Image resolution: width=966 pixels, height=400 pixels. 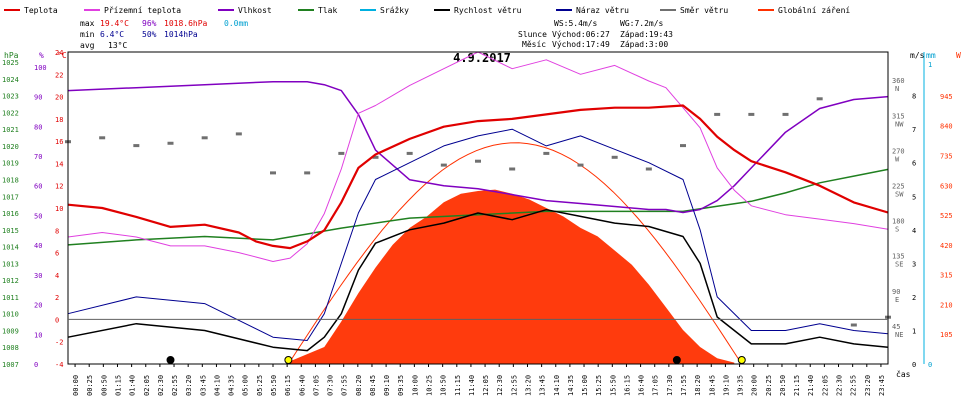 What do you see at coordinates (914, 264) in the screenshot?
I see `wind-tick-label: 3` at bounding box center [914, 264].